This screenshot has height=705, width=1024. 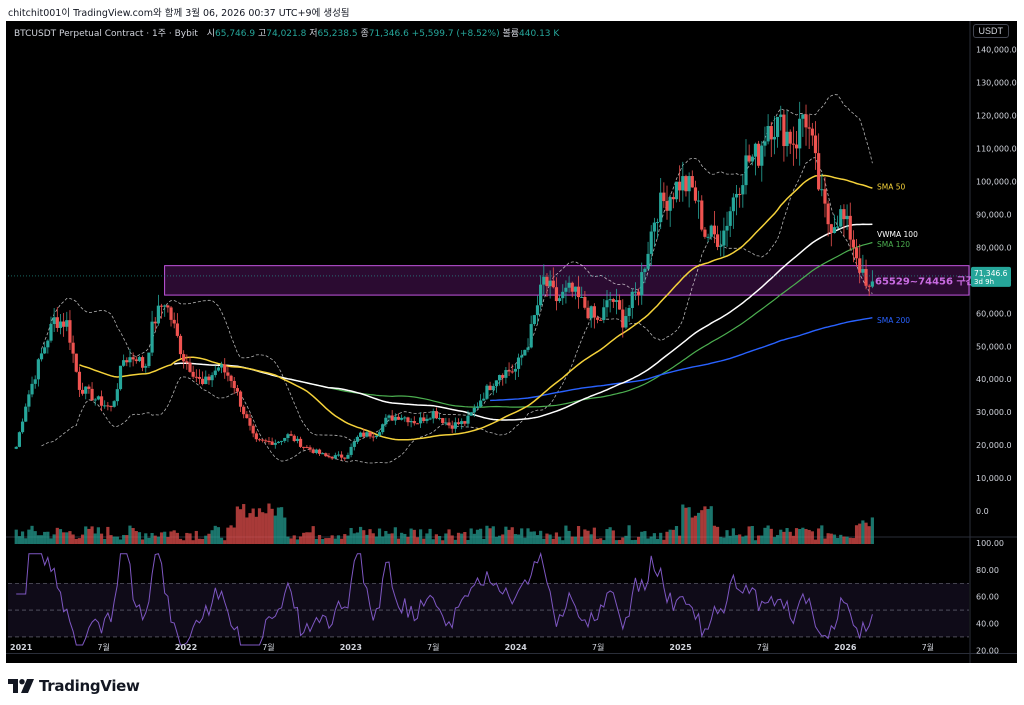 I want to click on currency-unit-button: USDT, so click(x=990, y=31).